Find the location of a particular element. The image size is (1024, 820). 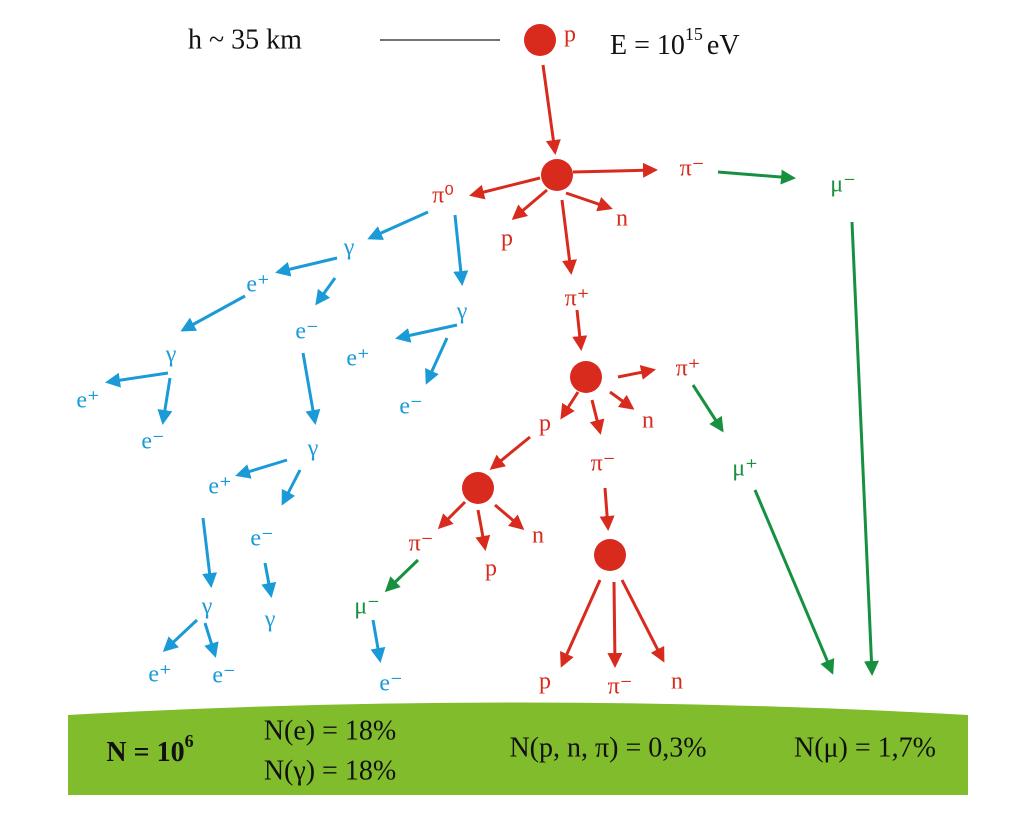

particle-label: μ⁺ is located at coordinates (745, 469).